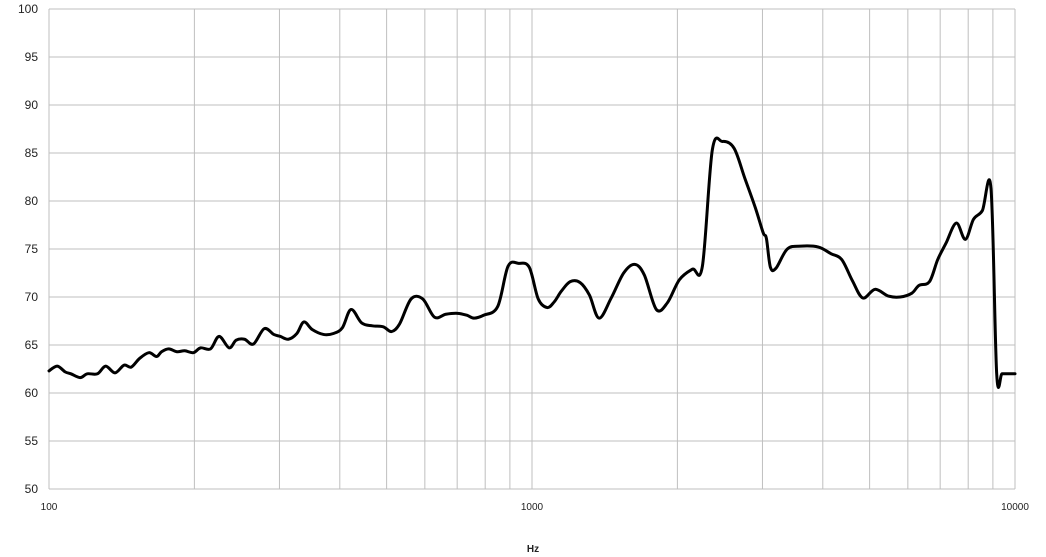 The image size is (1046, 557). What do you see at coordinates (32, 441) in the screenshot?
I see `y-tick-label: 55` at bounding box center [32, 441].